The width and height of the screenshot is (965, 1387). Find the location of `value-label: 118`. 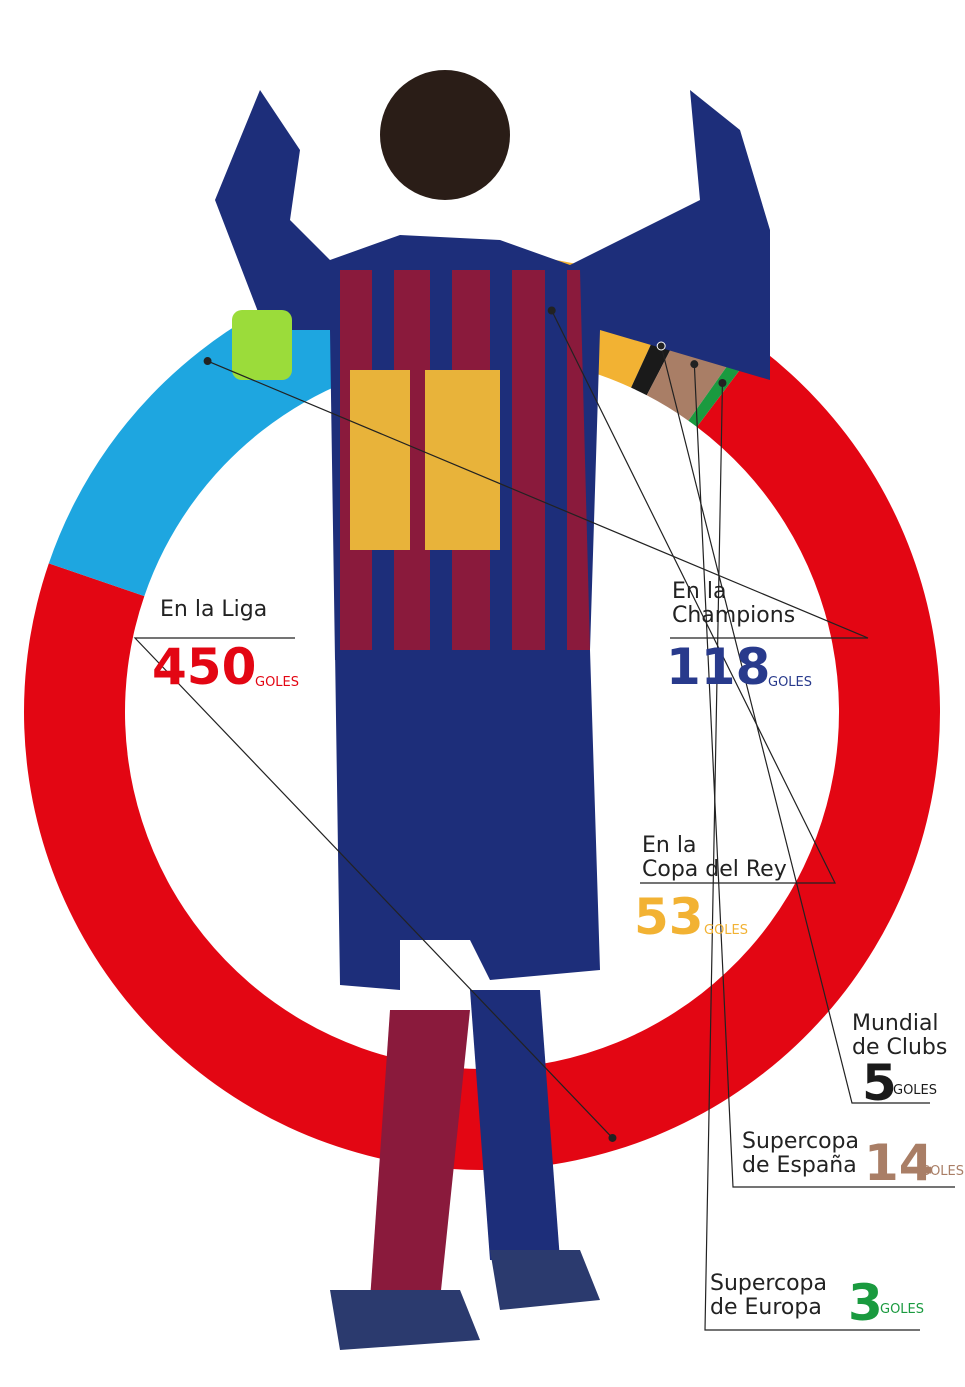

value-label: 118 is located at coordinates (718, 667).